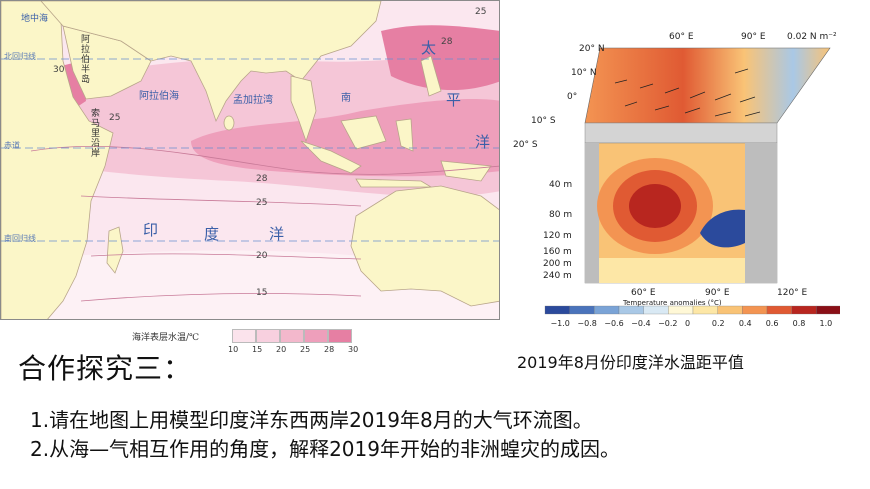 This screenshot has height=489, width=870. What do you see at coordinates (20, 238) in the screenshot?
I see `tropic-south-label: 南回归线` at bounding box center [20, 238].